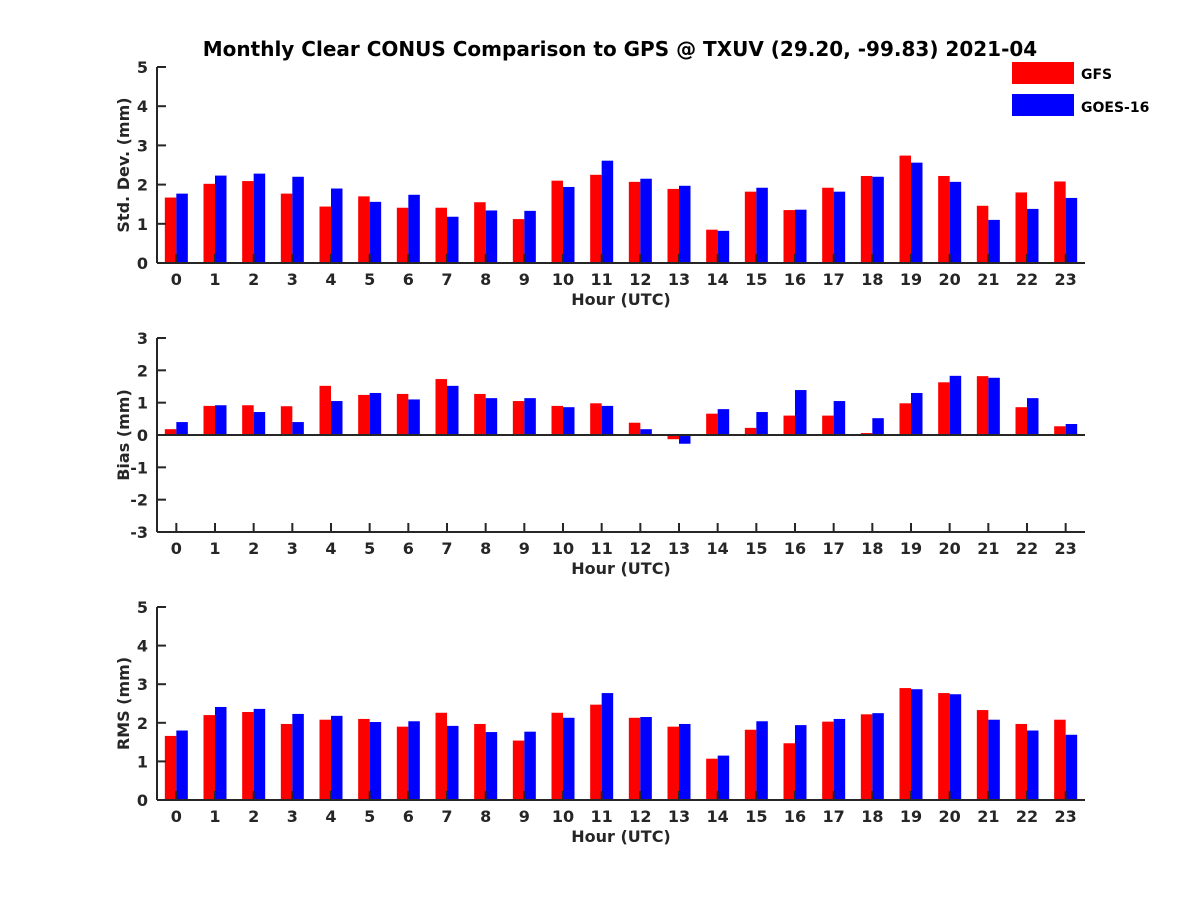  What do you see at coordinates (1066, 548) in the screenshot?
I see `x-tick-label-bias: 23` at bounding box center [1066, 548].